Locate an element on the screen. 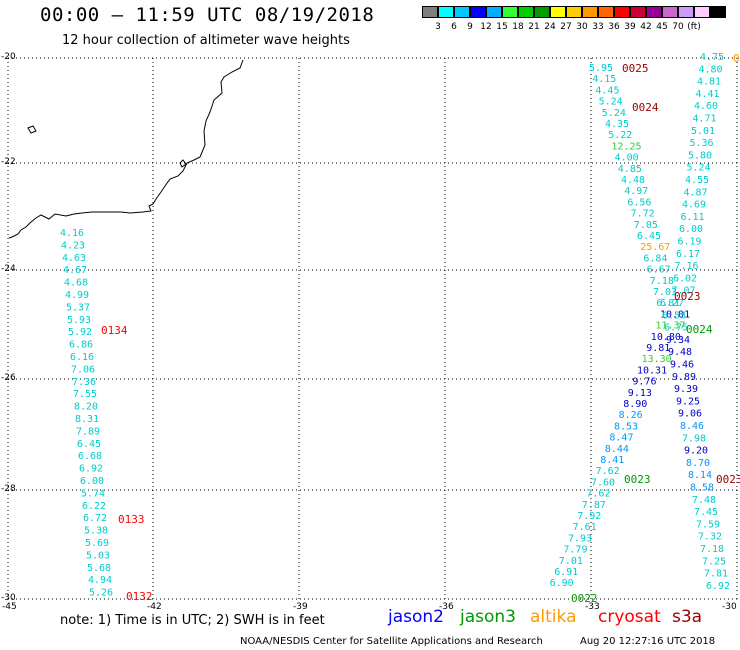  page-title: 00:00 – 11:59 UTC 08/19/2018 is located at coordinates (207, 15).